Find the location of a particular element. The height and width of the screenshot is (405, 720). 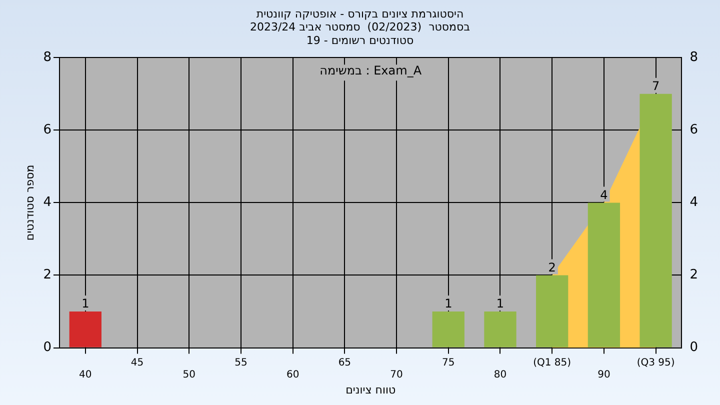

y2-tick-label: 0 is located at coordinates (694, 348).